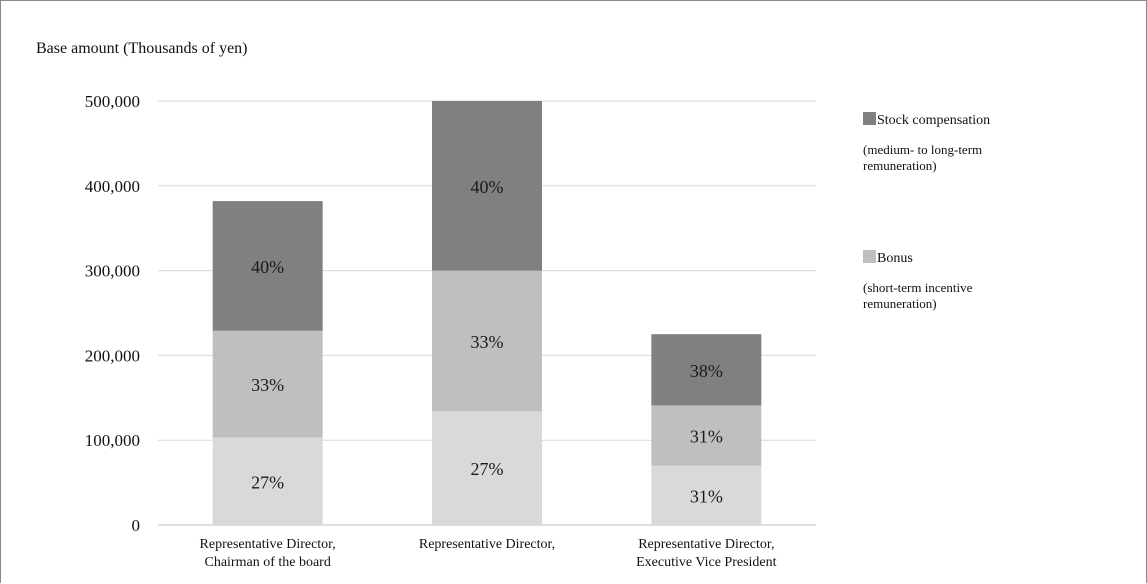  I want to click on data-label: 38%, so click(706, 371).